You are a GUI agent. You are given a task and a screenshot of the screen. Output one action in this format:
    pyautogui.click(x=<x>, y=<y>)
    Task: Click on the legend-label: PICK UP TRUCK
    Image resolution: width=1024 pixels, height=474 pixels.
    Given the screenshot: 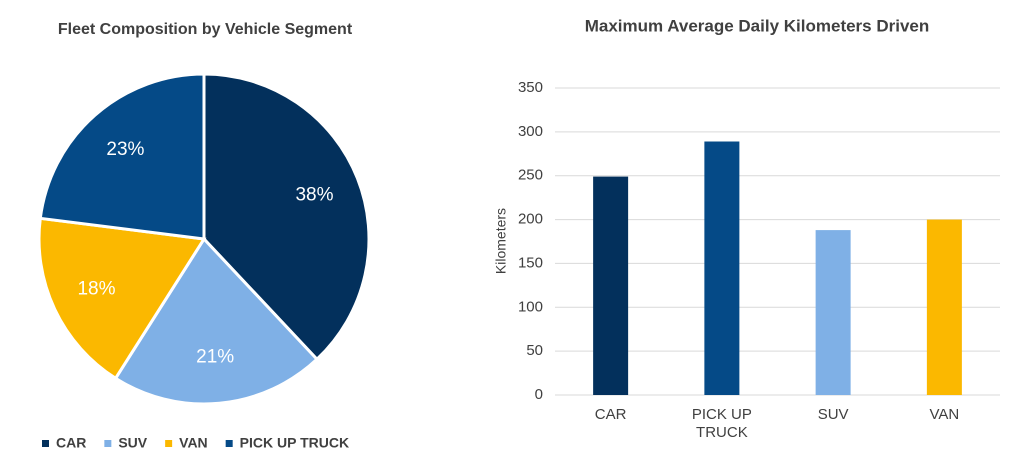 What is the action you would take?
    pyautogui.click(x=294, y=443)
    